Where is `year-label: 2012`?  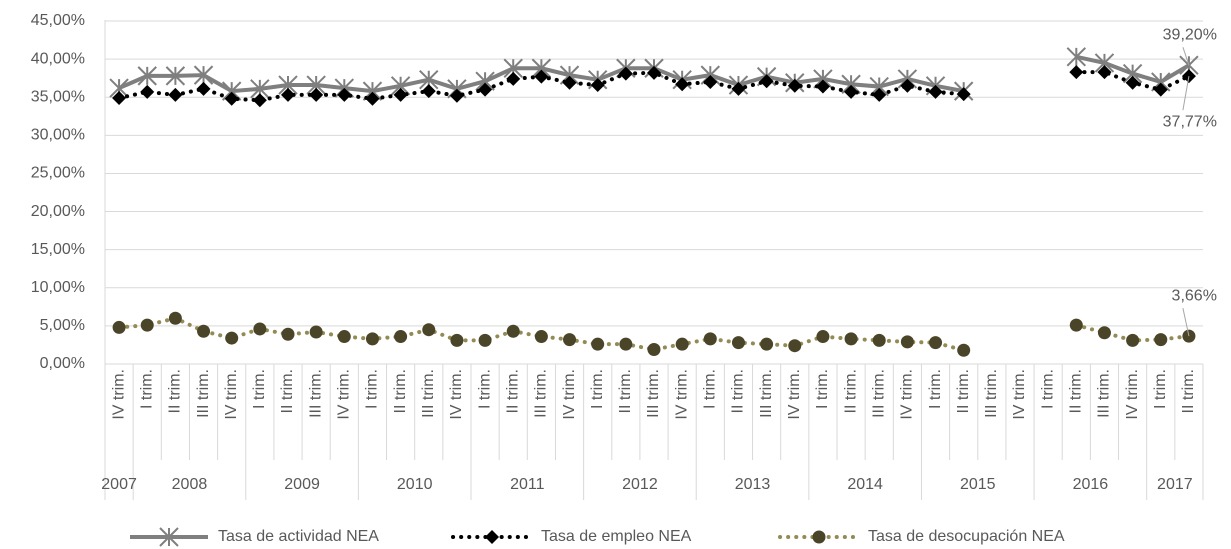
year-label: 2012 is located at coordinates (640, 484).